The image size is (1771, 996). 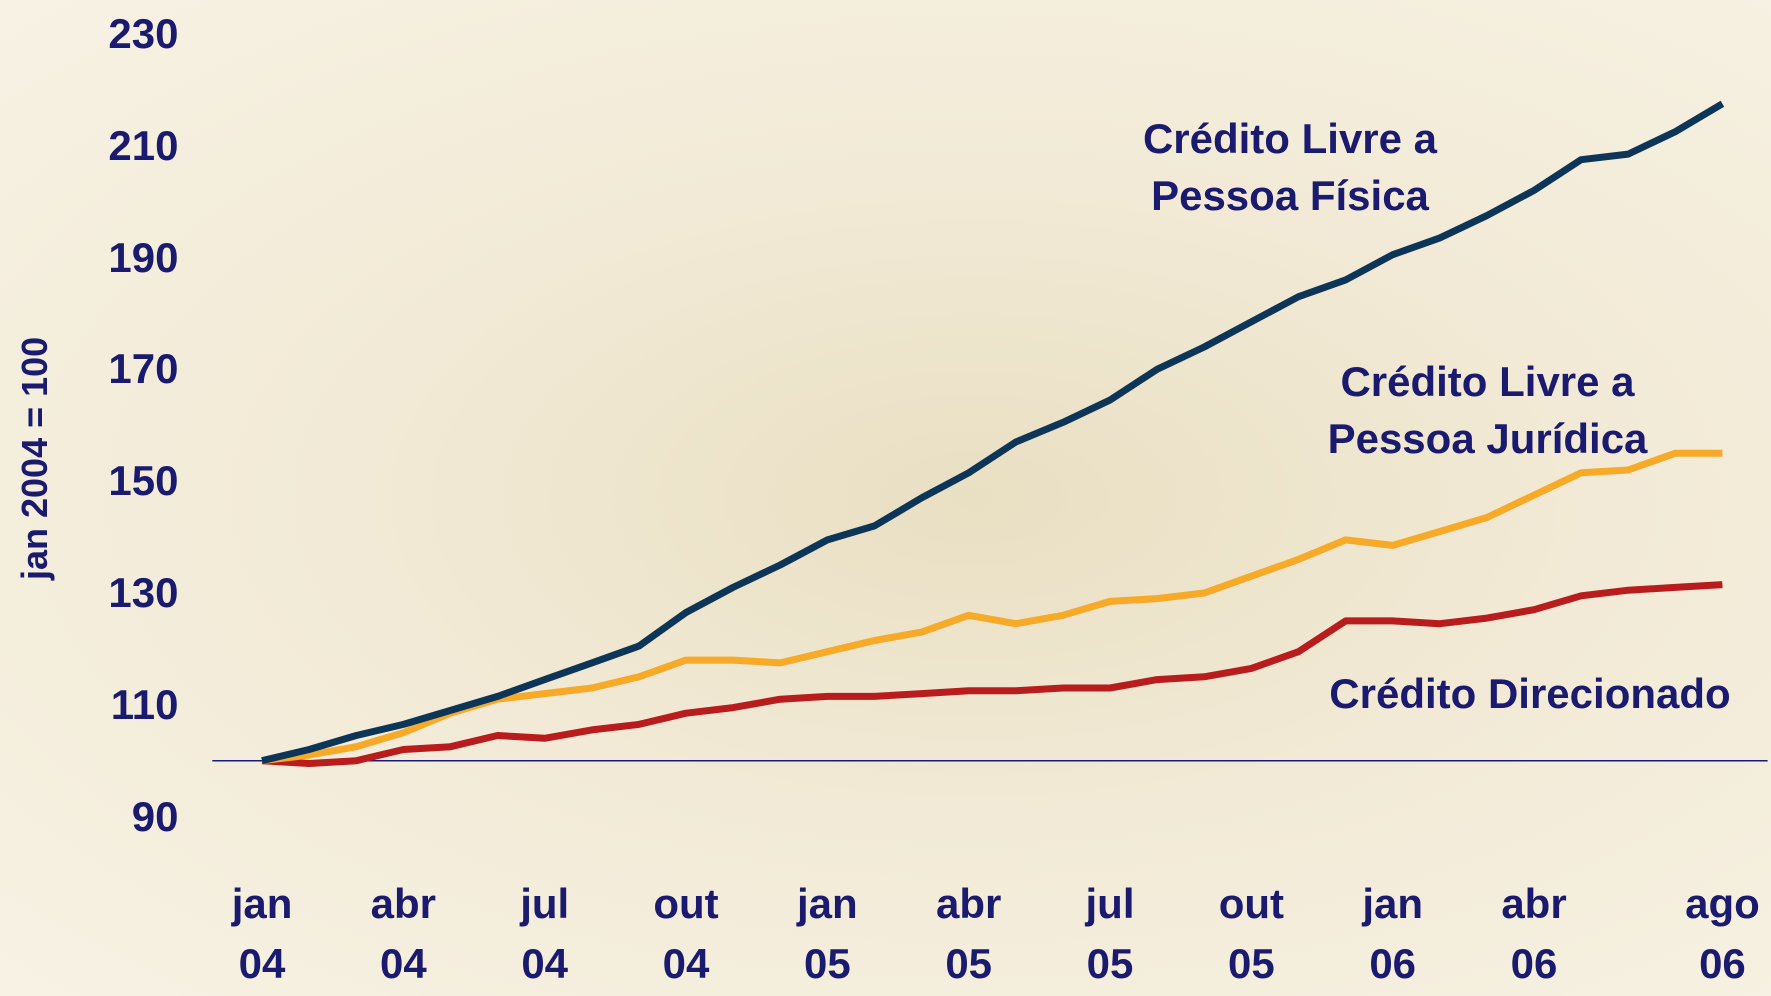 What do you see at coordinates (144, 704) in the screenshot?
I see `y-tick-label: 110` at bounding box center [144, 704].